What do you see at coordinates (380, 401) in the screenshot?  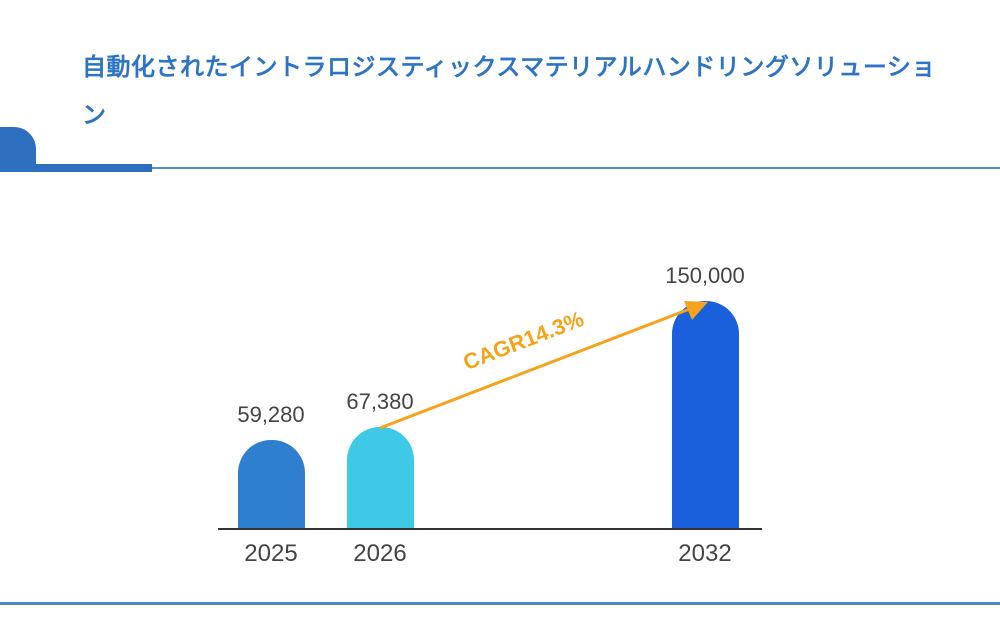 I see `value-label-2026: 67,380` at bounding box center [380, 401].